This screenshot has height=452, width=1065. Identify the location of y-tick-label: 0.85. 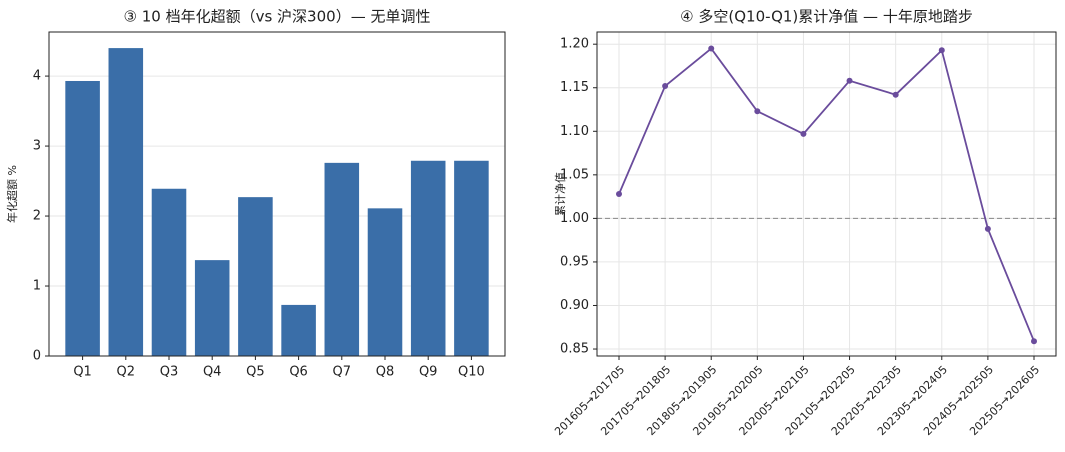
(574, 349).